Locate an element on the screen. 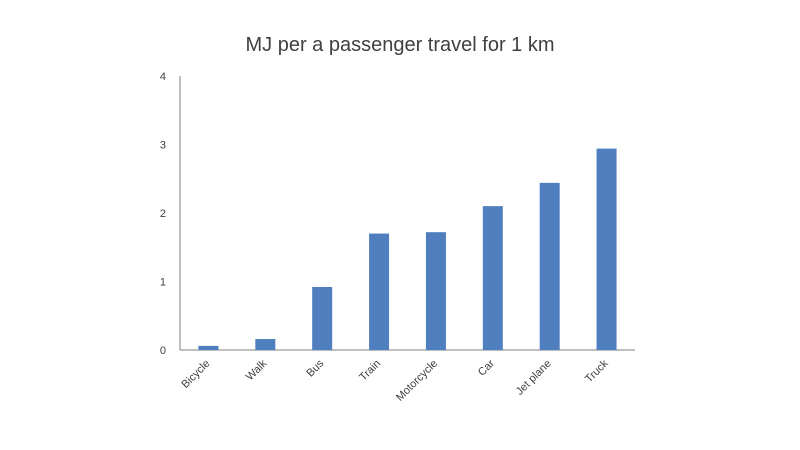 The height and width of the screenshot is (450, 800). x-tick-label: Motorcycle is located at coordinates (417, 381).